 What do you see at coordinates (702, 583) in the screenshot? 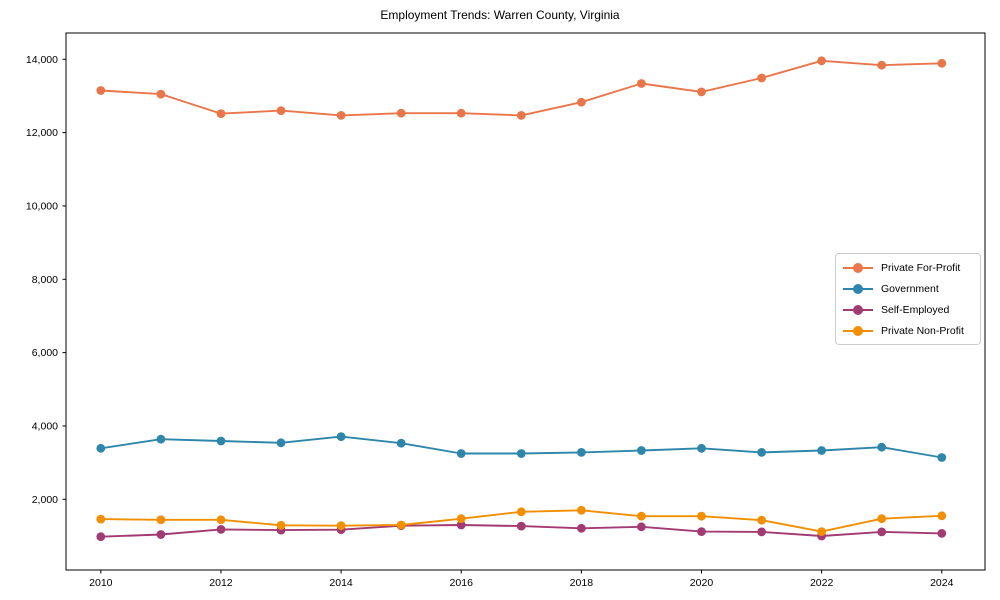
I see `x-tick-label: 2020` at bounding box center [702, 583].